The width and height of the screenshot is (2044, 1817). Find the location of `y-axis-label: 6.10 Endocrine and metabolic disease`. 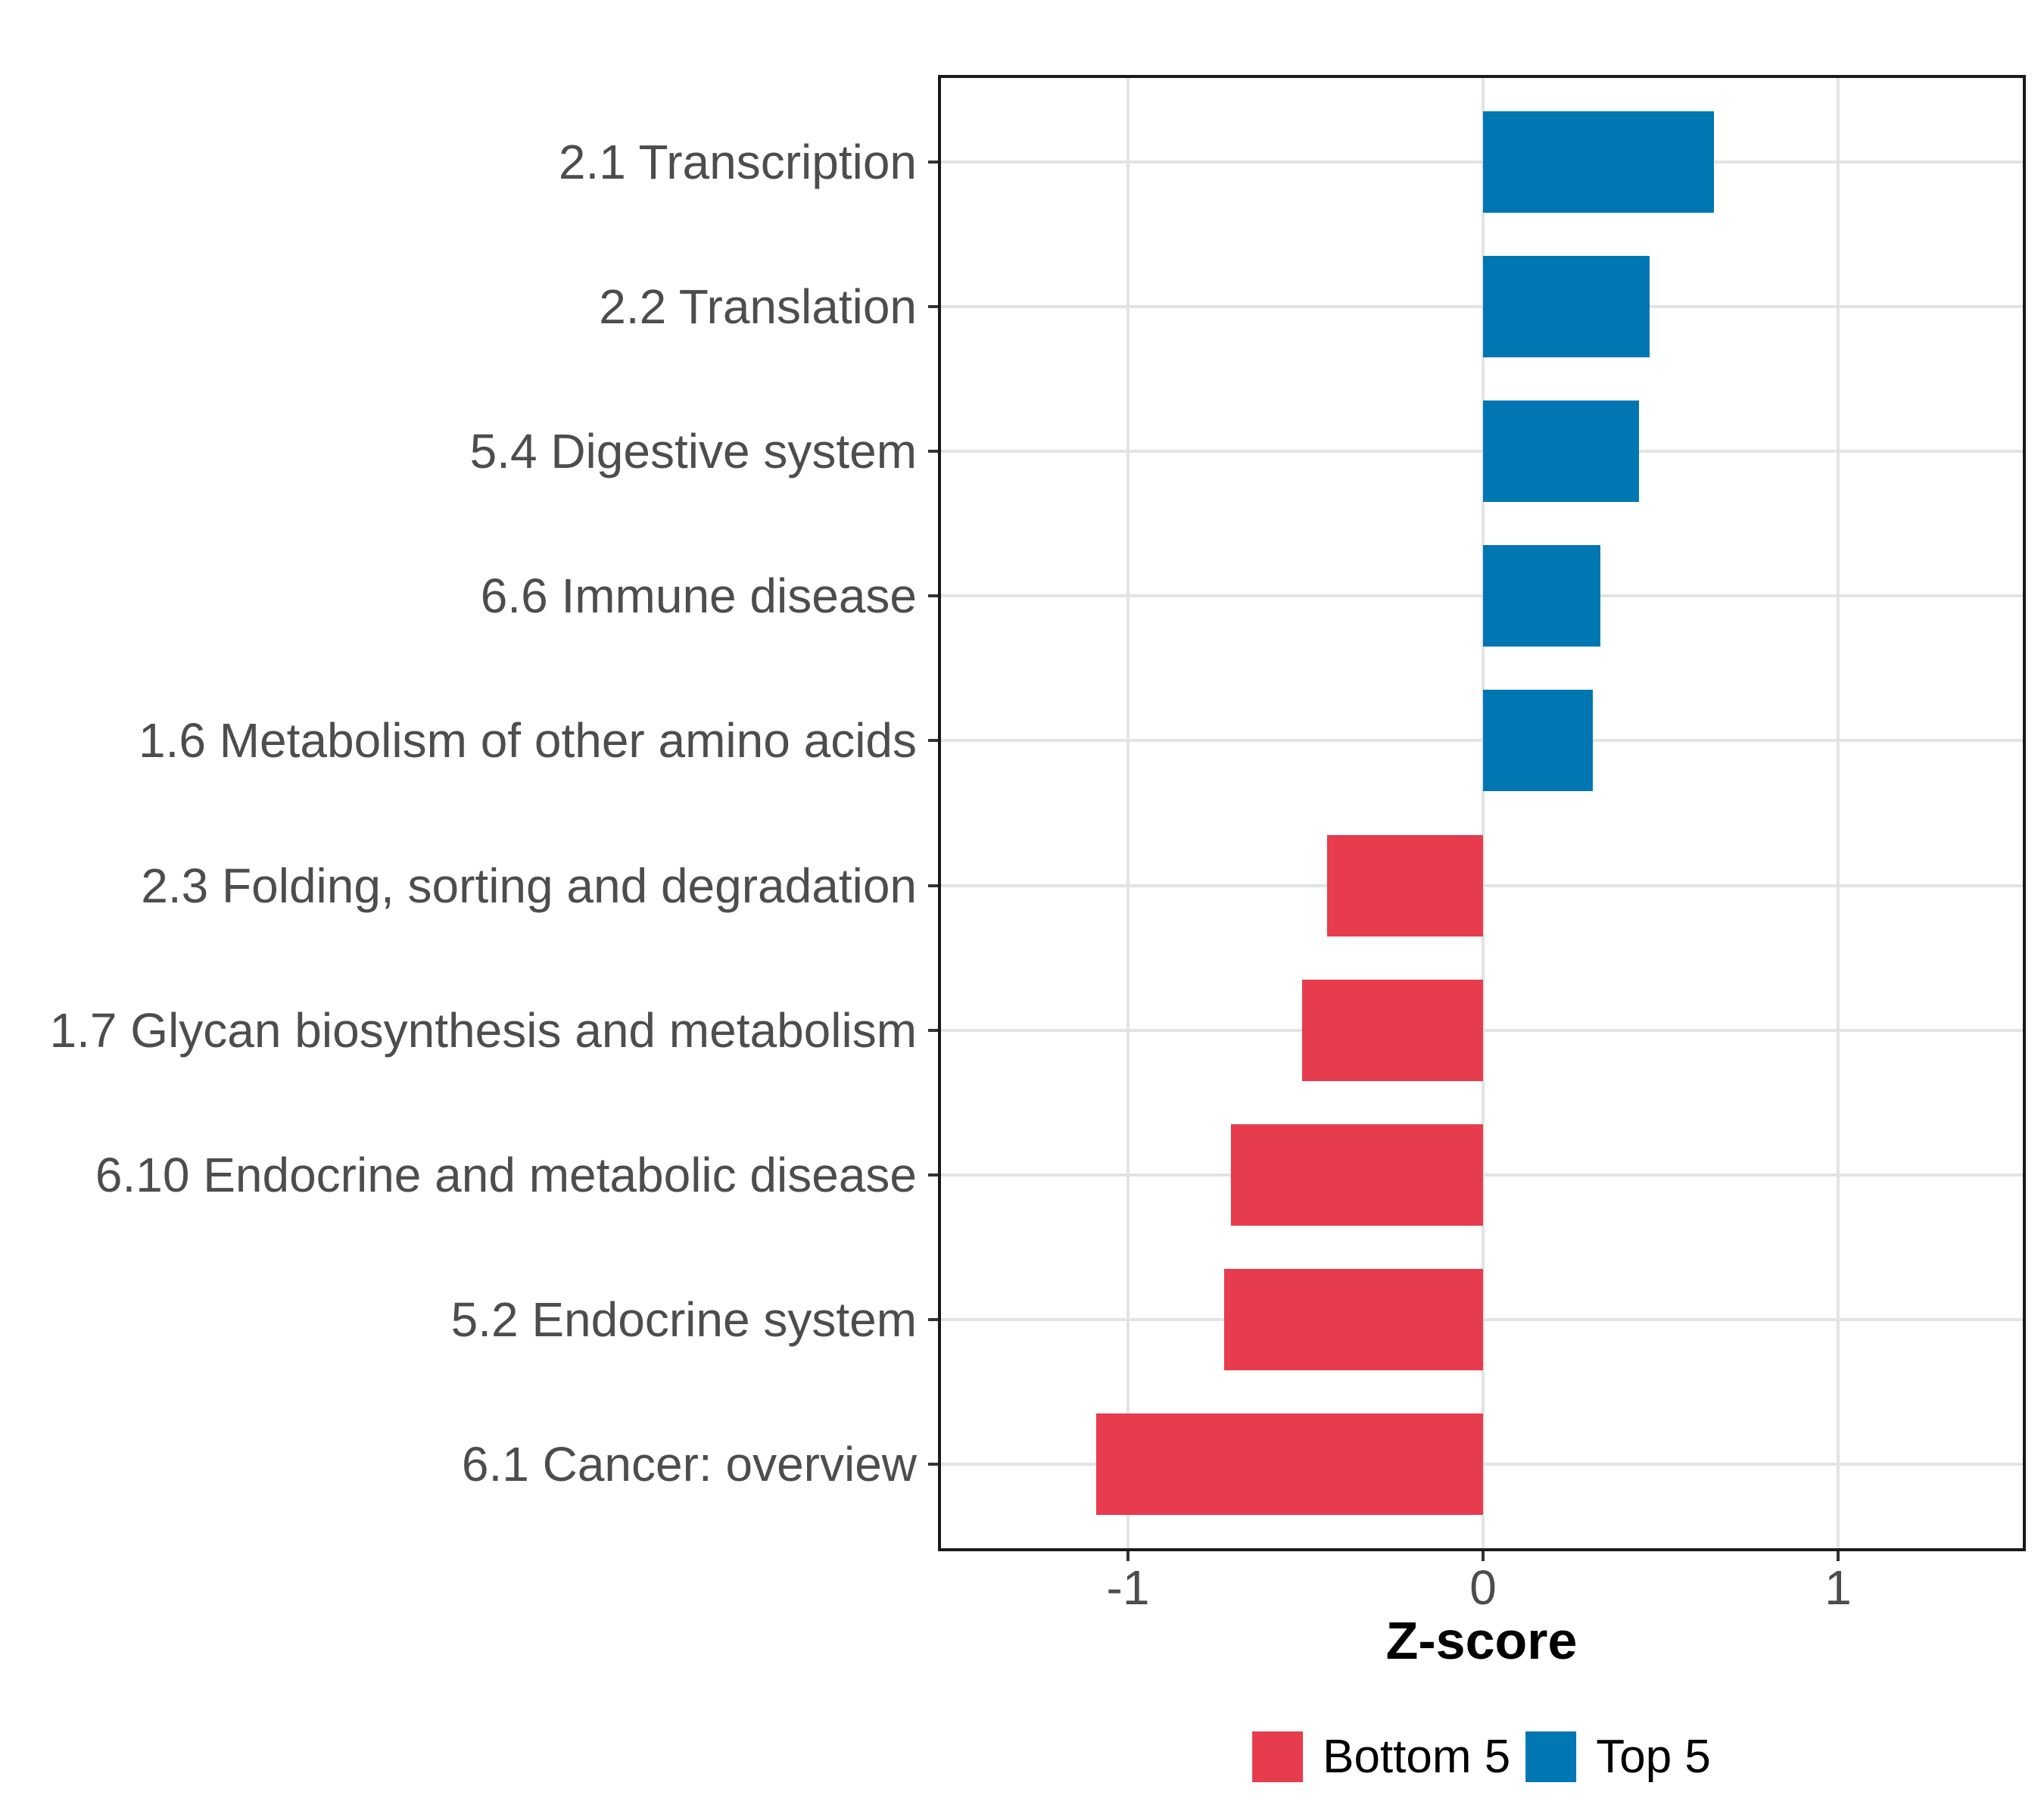

y-axis-label: 6.10 Endocrine and metabolic disease is located at coordinates (506, 1174).